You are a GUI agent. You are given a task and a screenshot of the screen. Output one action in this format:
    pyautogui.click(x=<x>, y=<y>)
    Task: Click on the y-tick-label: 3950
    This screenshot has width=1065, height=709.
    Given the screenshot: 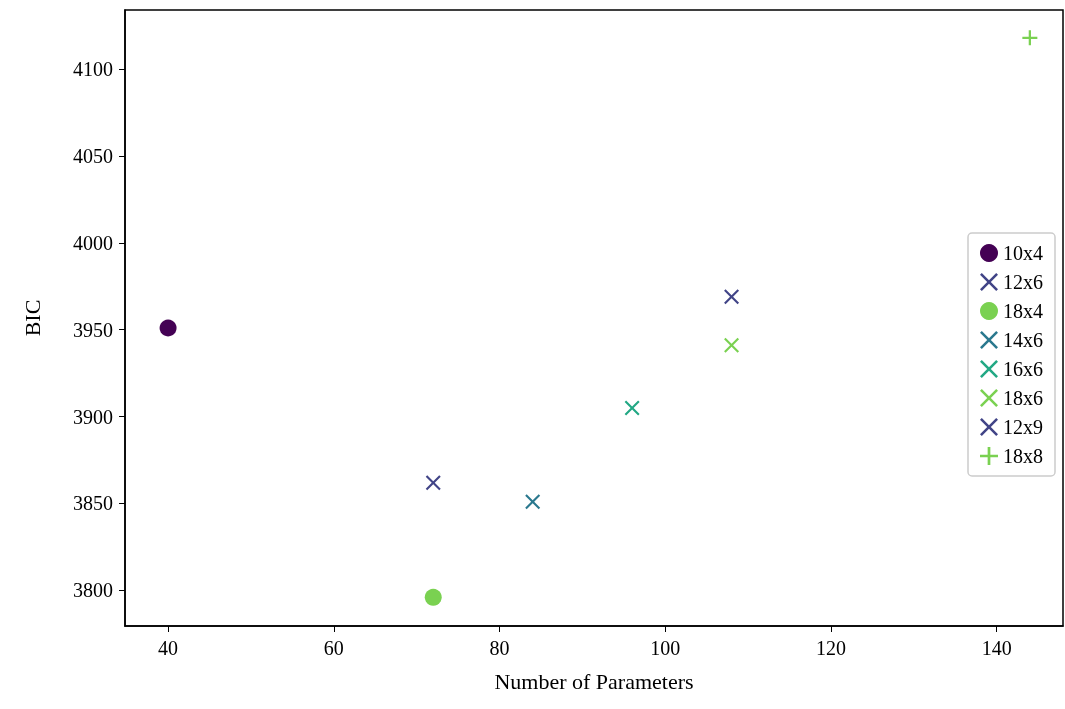 What is the action you would take?
    pyautogui.click(x=93, y=329)
    